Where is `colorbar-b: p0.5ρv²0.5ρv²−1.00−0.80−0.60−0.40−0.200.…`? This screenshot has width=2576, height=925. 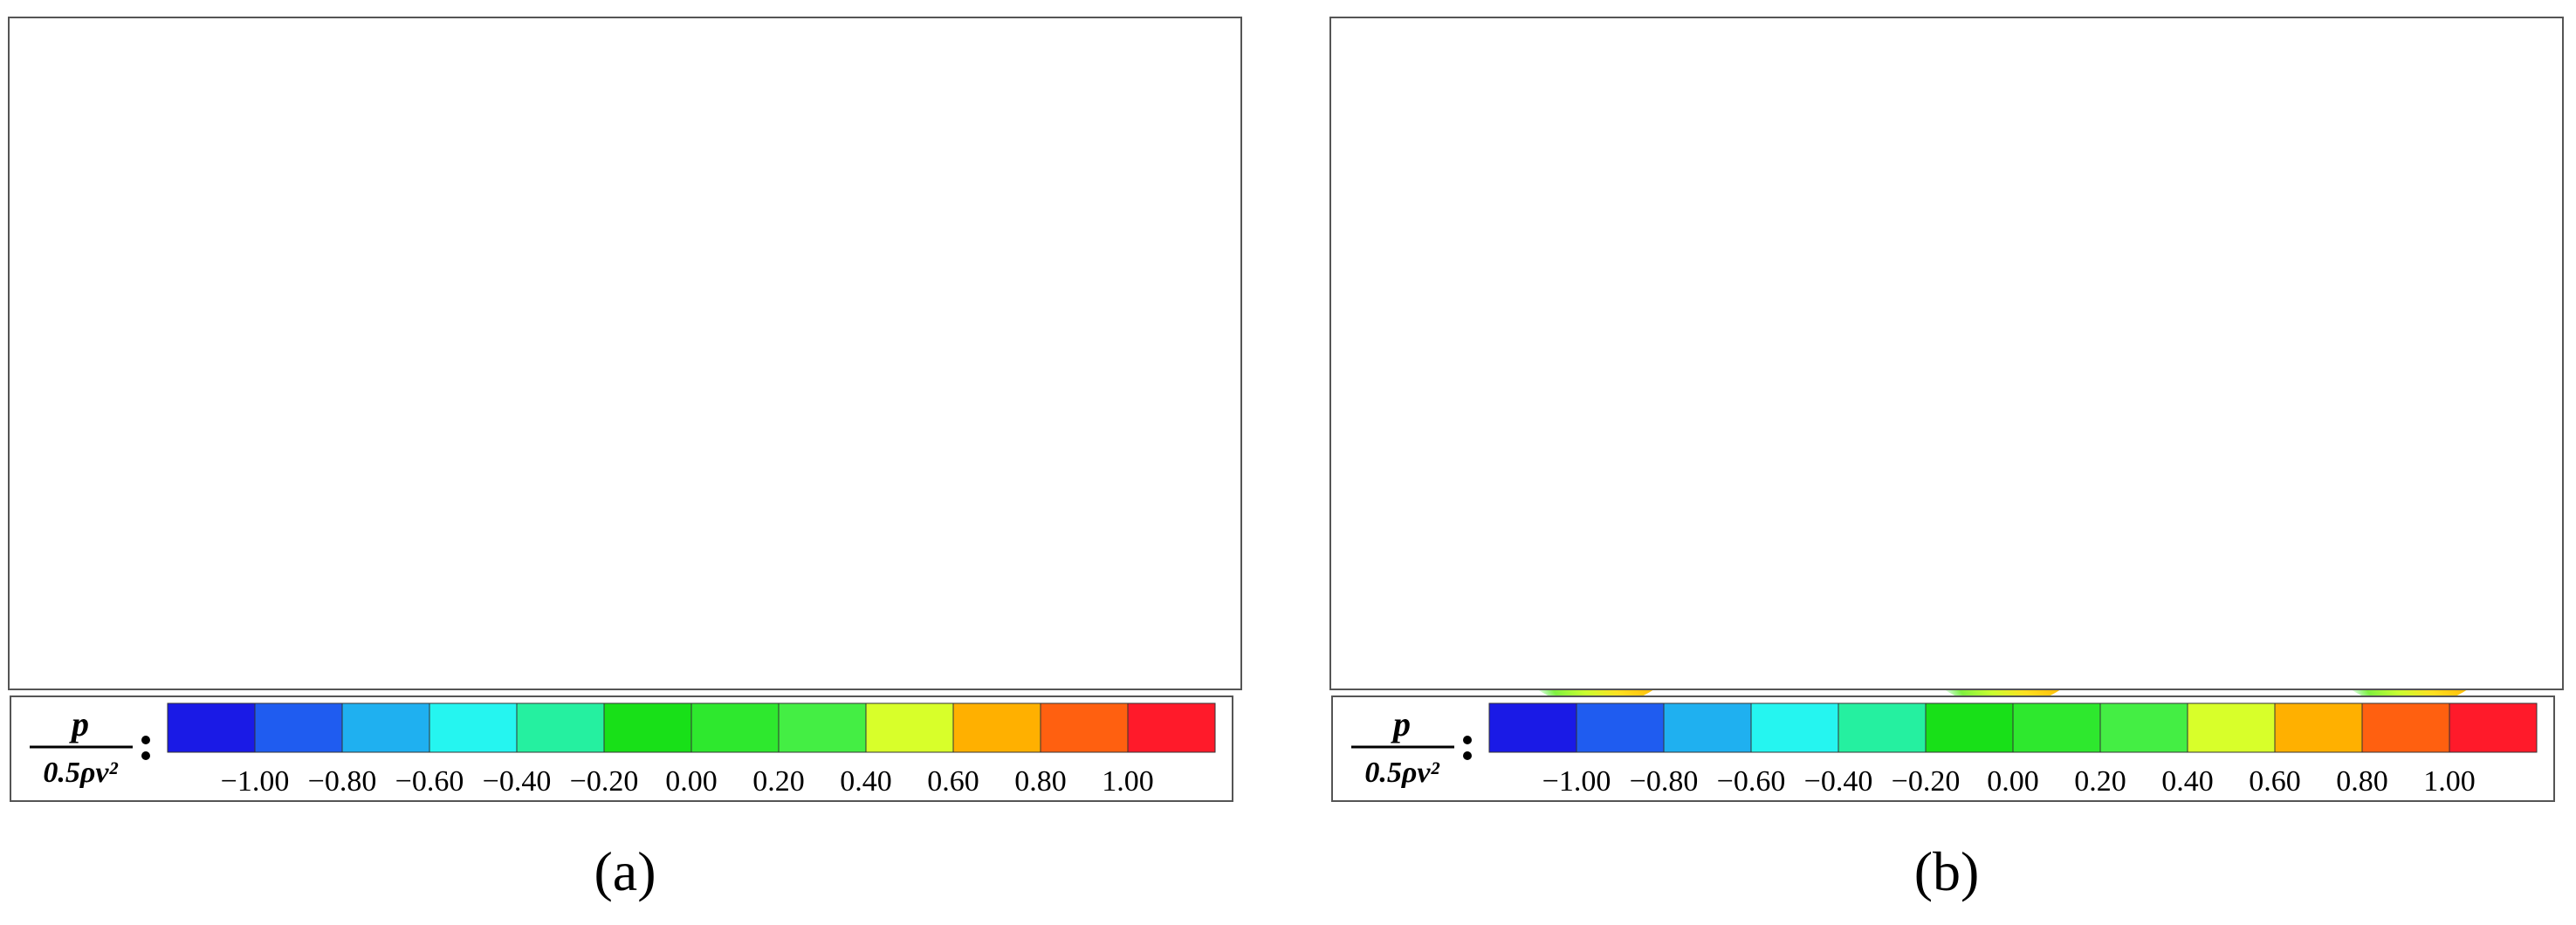 colorbar-b: p0.5ρv²0.5ρv²−1.00−0.80−0.60−0.40−0.200.… is located at coordinates (1943, 748).